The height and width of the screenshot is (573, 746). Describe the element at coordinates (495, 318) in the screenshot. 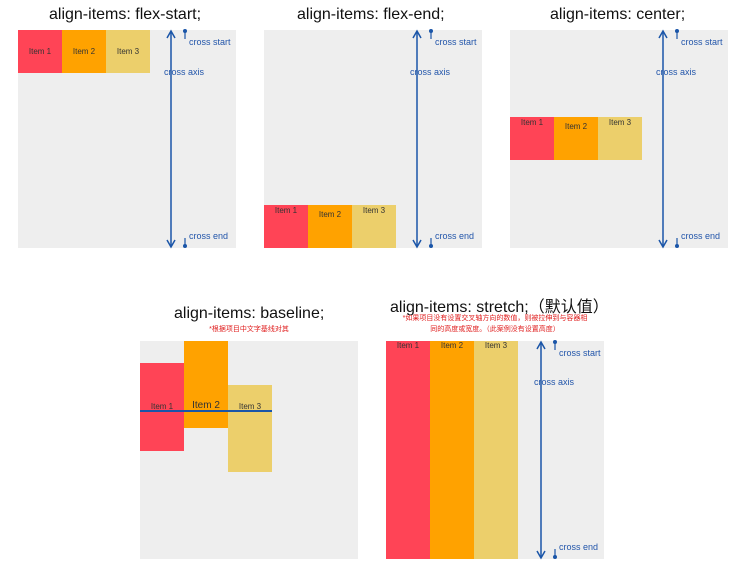

I see `note-stretch-line-1: *如果项目没有设置交叉轴方向的数值，则被拉伸到与容器相` at that location.